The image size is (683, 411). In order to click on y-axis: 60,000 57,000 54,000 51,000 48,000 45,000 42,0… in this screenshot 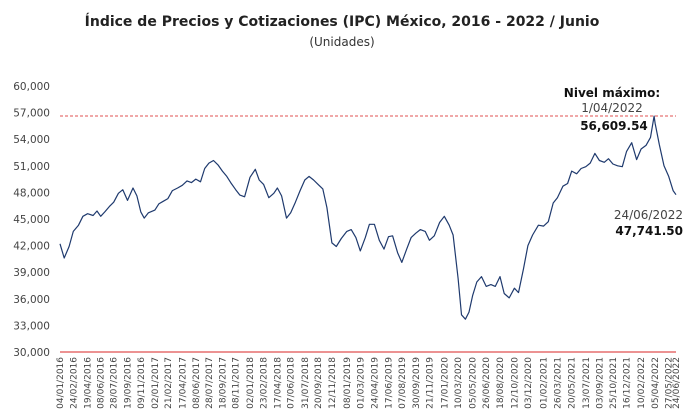, I will do `click(31, 220)`.